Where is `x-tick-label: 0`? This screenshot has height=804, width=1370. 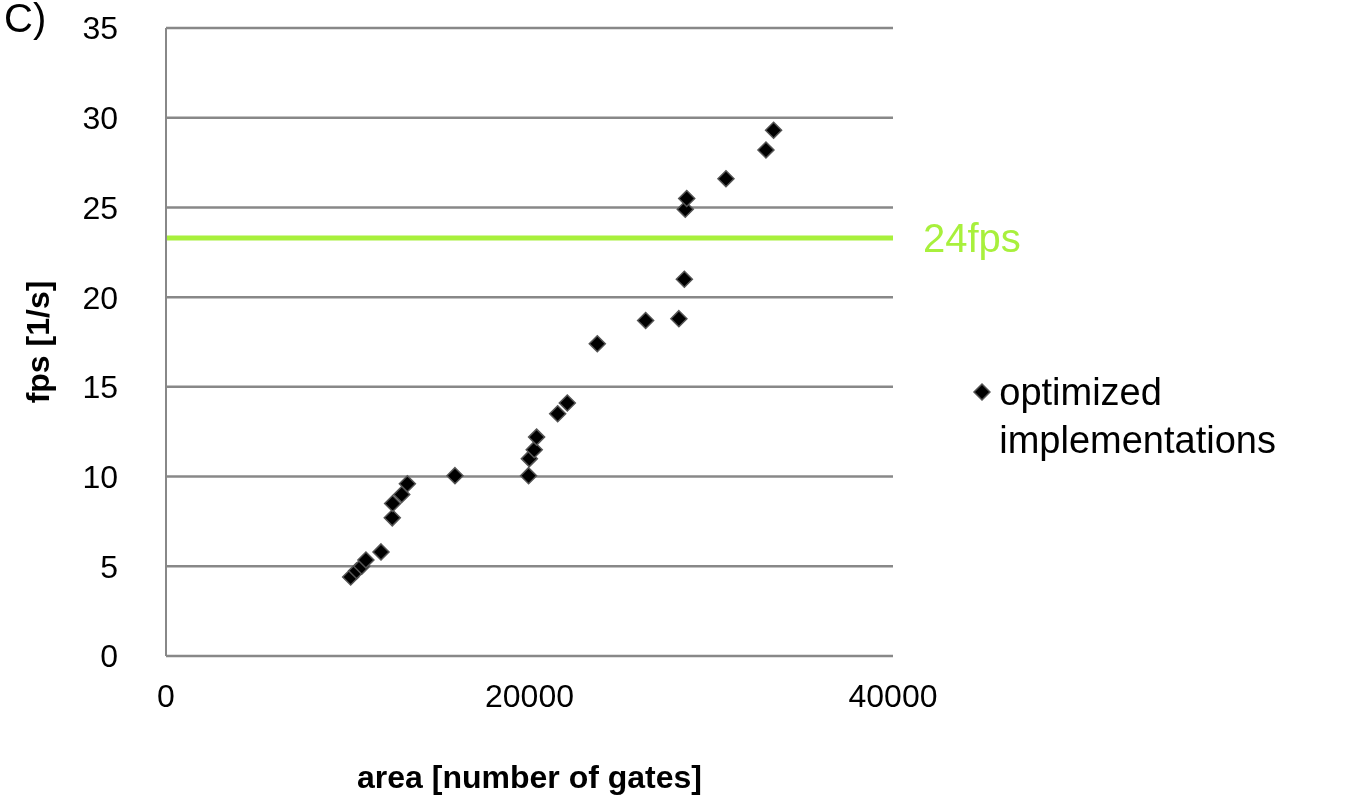
x-tick-label: 0 is located at coordinates (166, 695).